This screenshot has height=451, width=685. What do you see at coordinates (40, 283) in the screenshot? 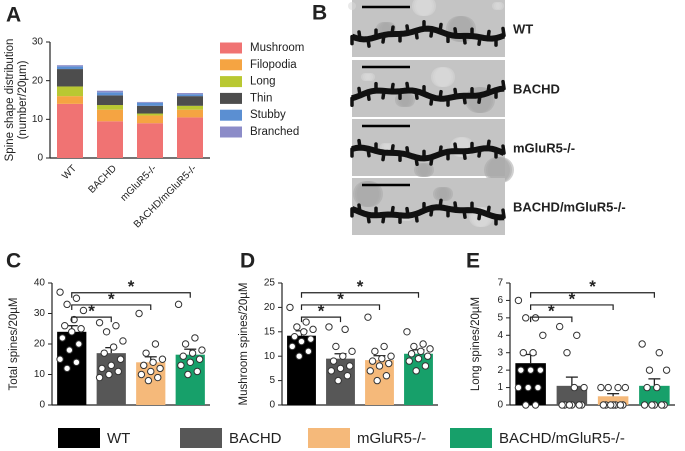
I see `y-tick-label: 40` at bounding box center [40, 283].